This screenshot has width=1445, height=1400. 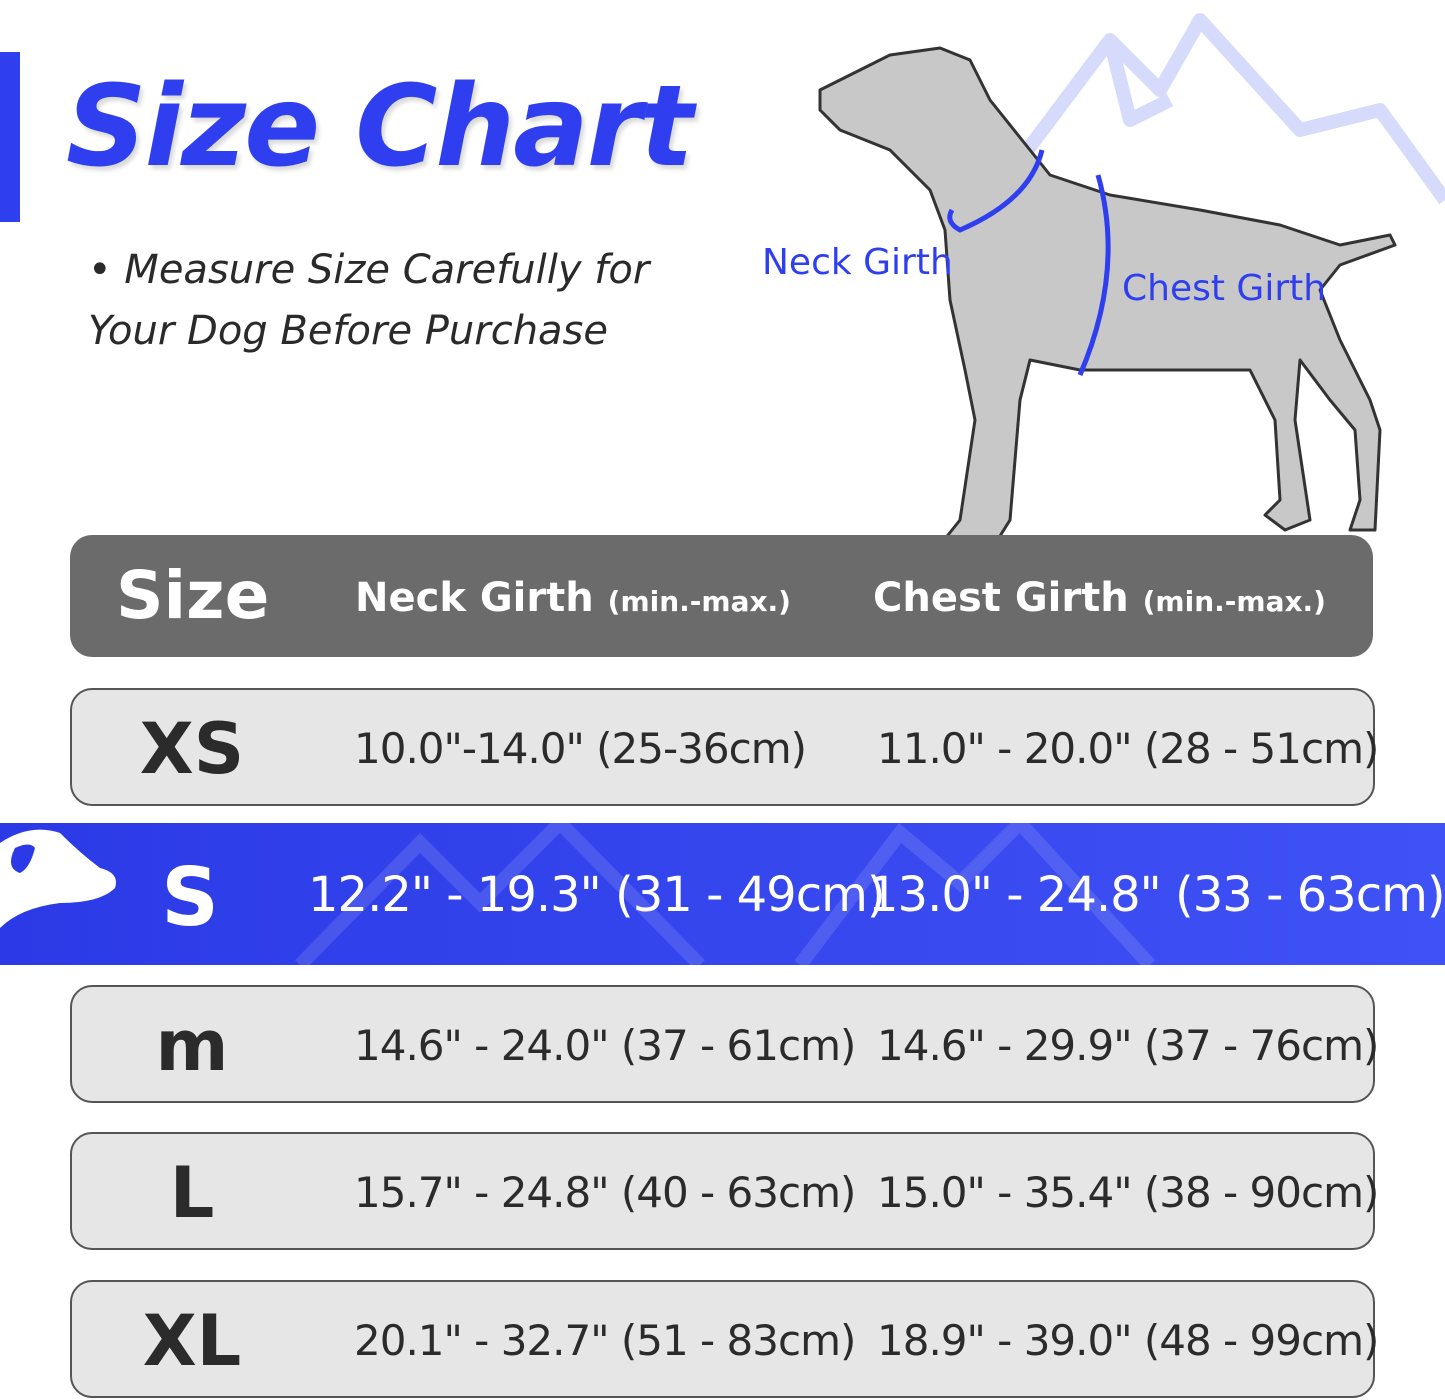 What do you see at coordinates (10, 137) in the screenshot?
I see `accent-bar` at bounding box center [10, 137].